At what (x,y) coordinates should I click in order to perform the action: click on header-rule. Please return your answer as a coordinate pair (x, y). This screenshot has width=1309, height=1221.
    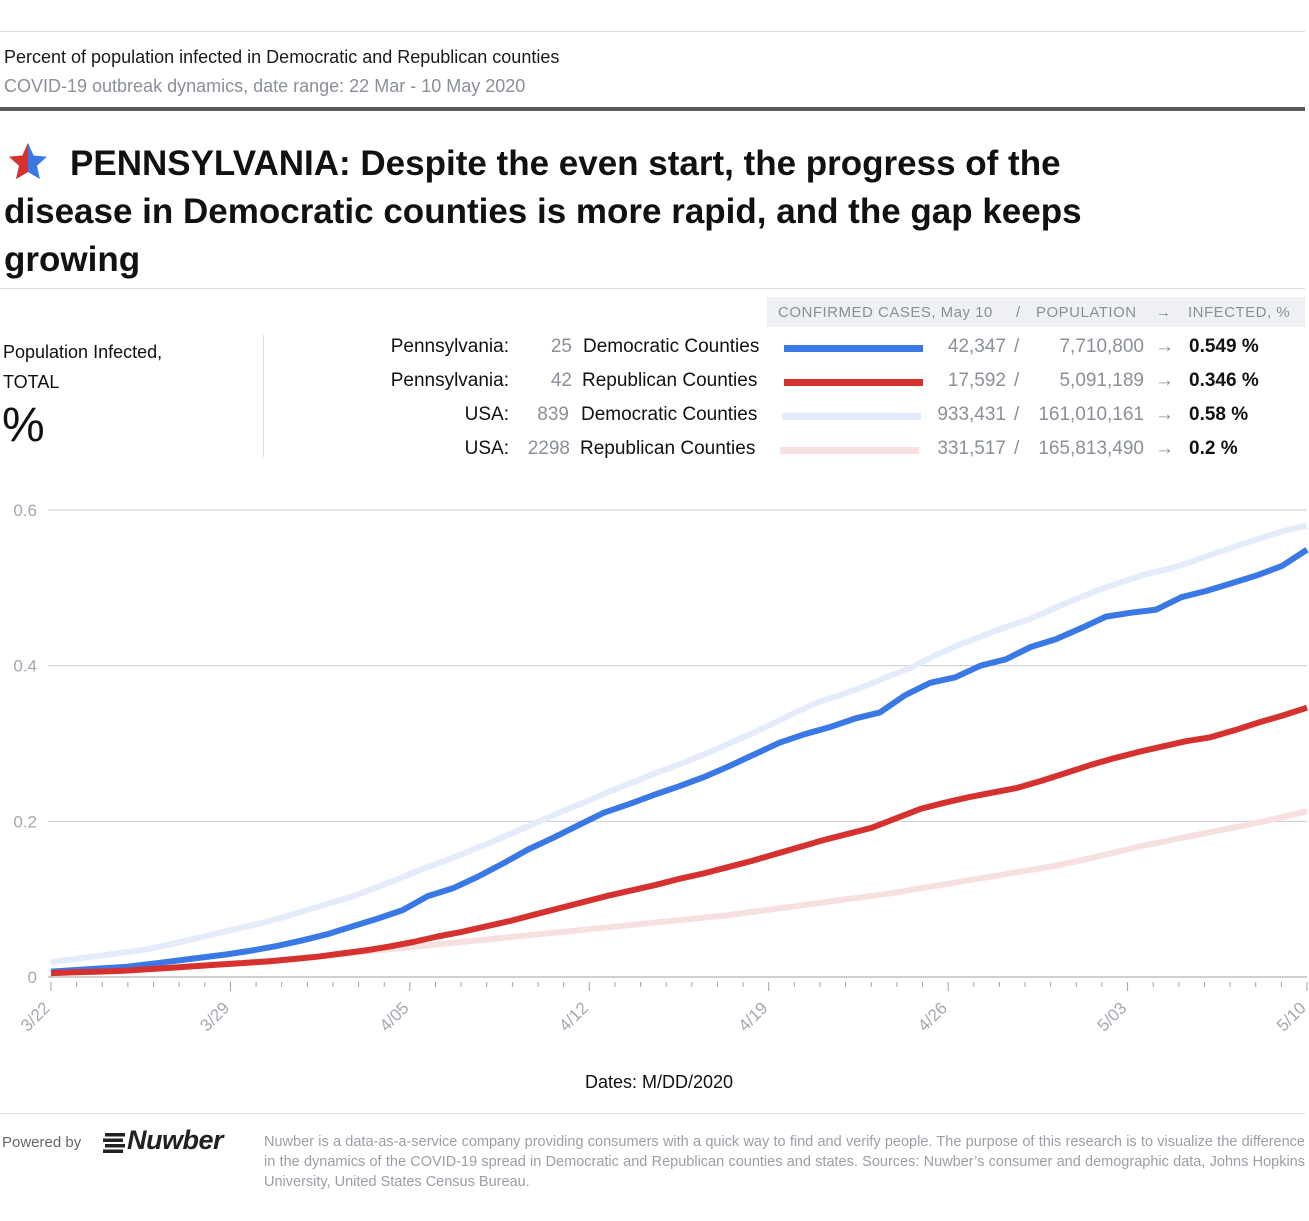
    Looking at the image, I should click on (652, 109).